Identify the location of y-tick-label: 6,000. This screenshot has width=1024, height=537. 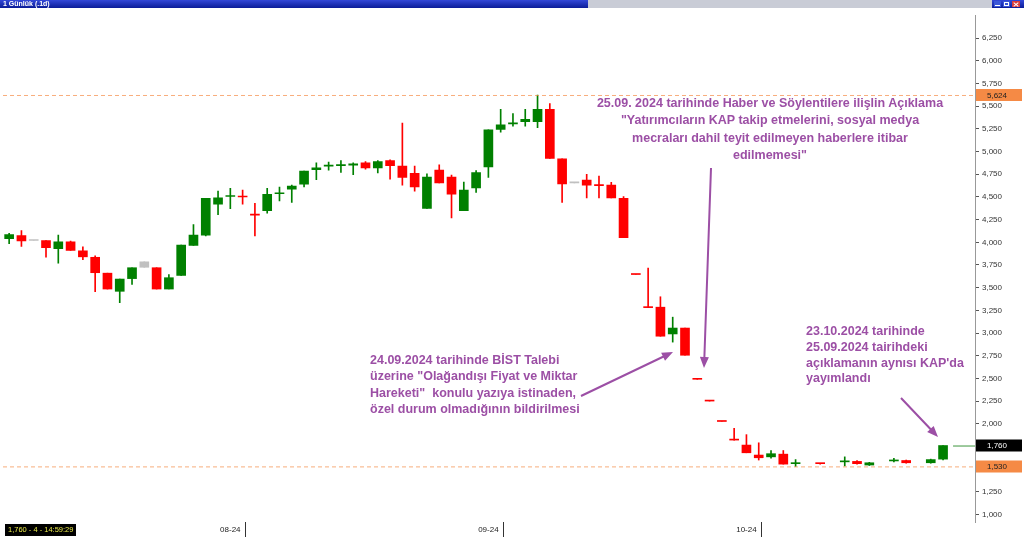
(992, 61).